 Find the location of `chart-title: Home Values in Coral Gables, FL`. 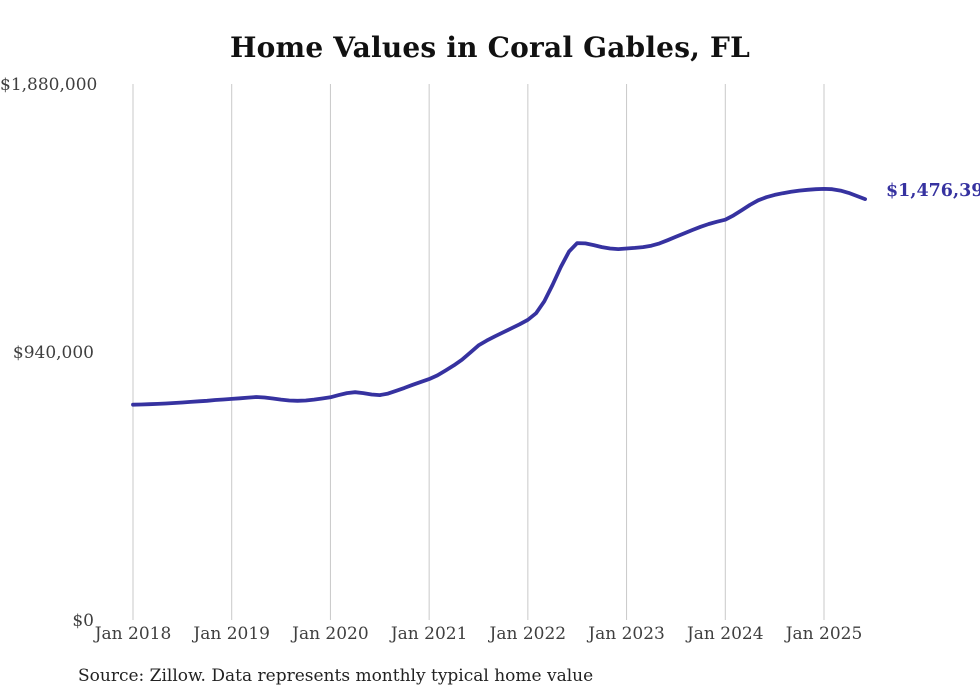

chart-title: Home Values in Coral Gables, FL is located at coordinates (490, 47).